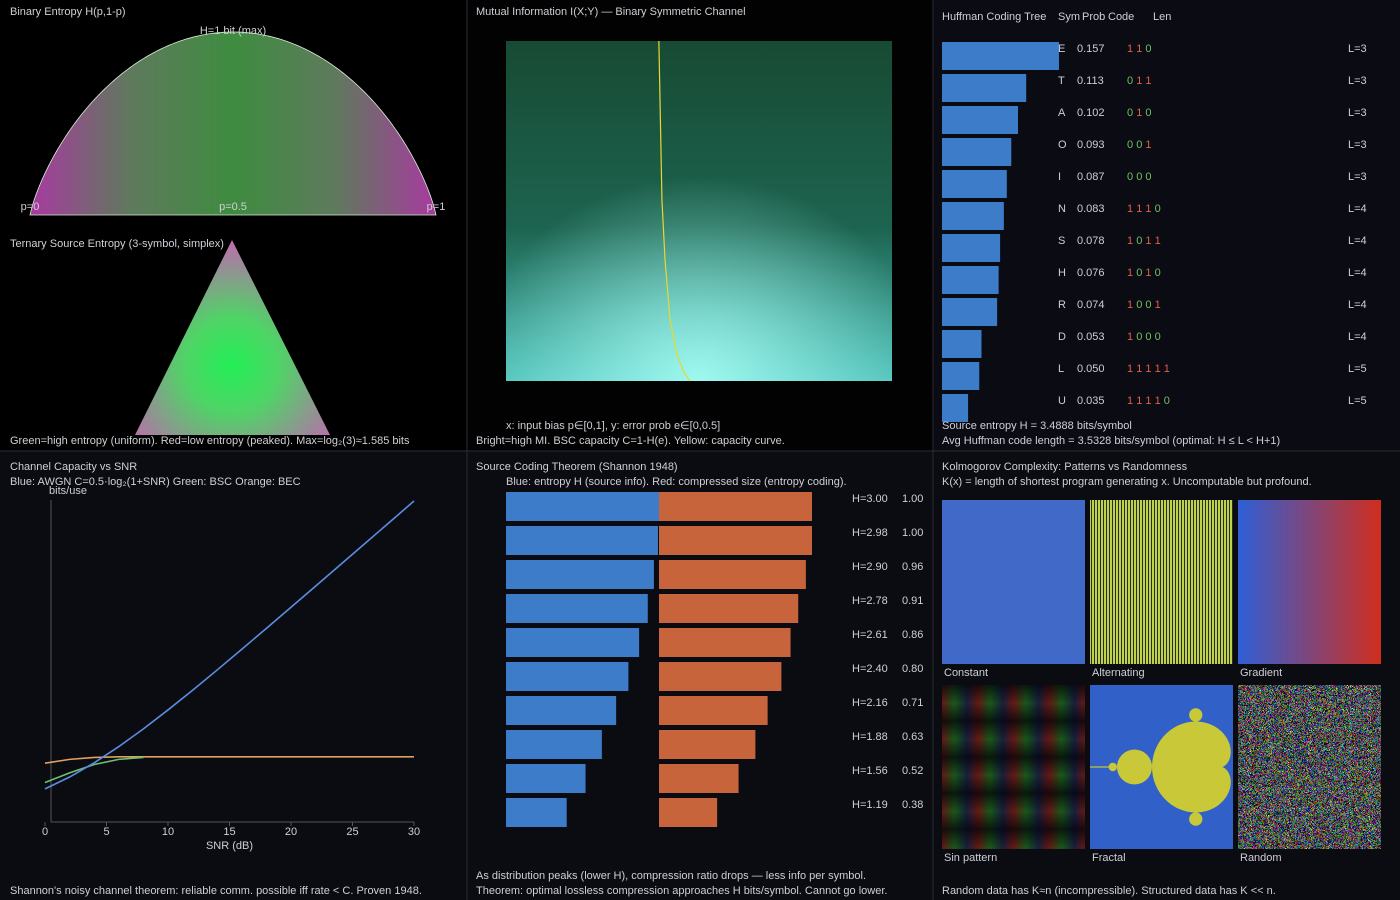 The height and width of the screenshot is (900, 1400). I want to click on fractal-shape, so click(1160, 767).